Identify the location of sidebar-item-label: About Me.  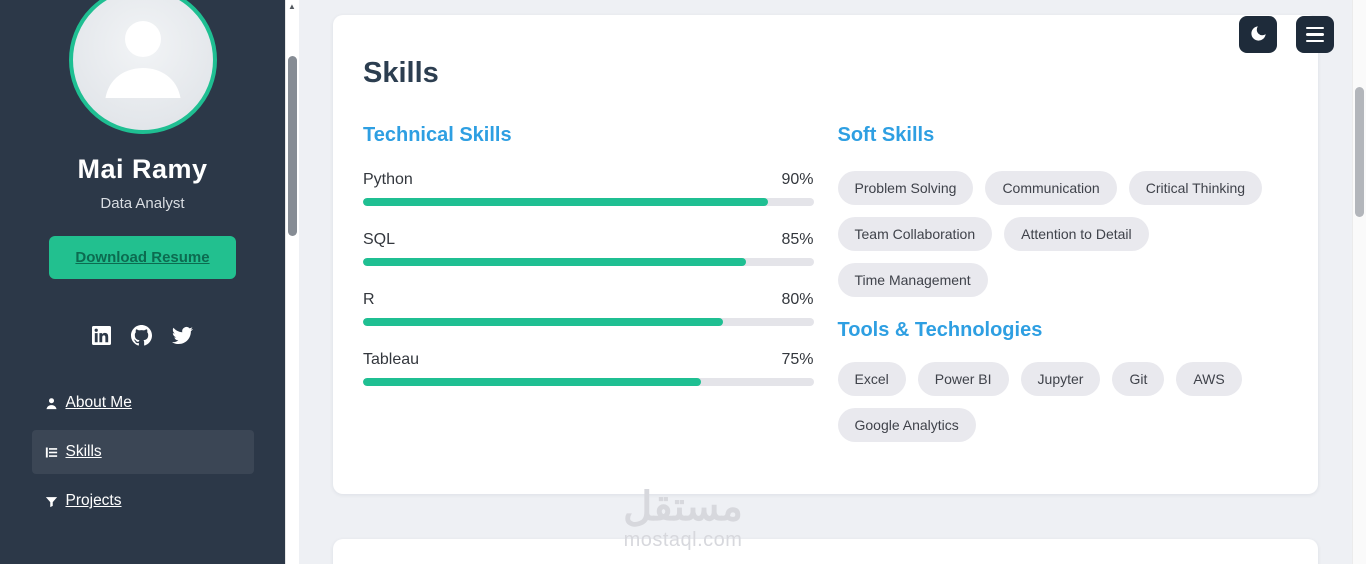
(98, 402).